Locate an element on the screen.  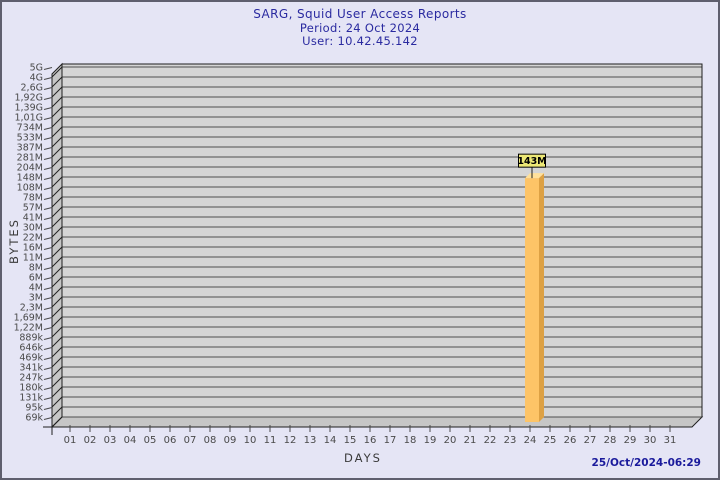
x-tick-label: 15 is located at coordinates (350, 440).